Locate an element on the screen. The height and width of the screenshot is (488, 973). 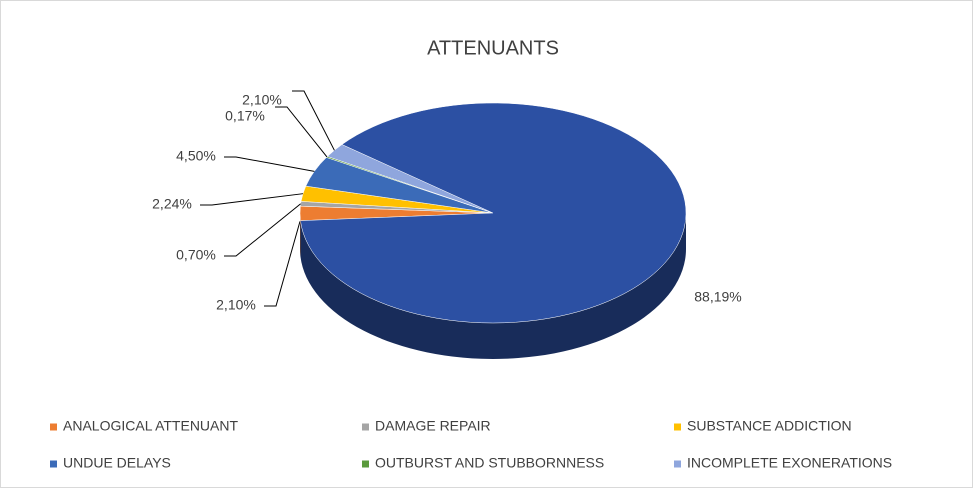
chart-title: ATTENUANTS is located at coordinates (493, 48).